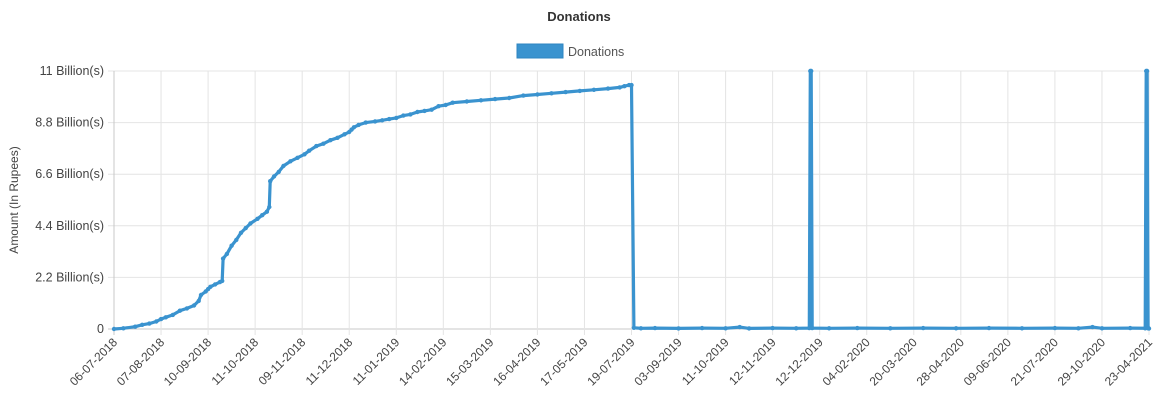  I want to click on legend: Donations, so click(570, 51).